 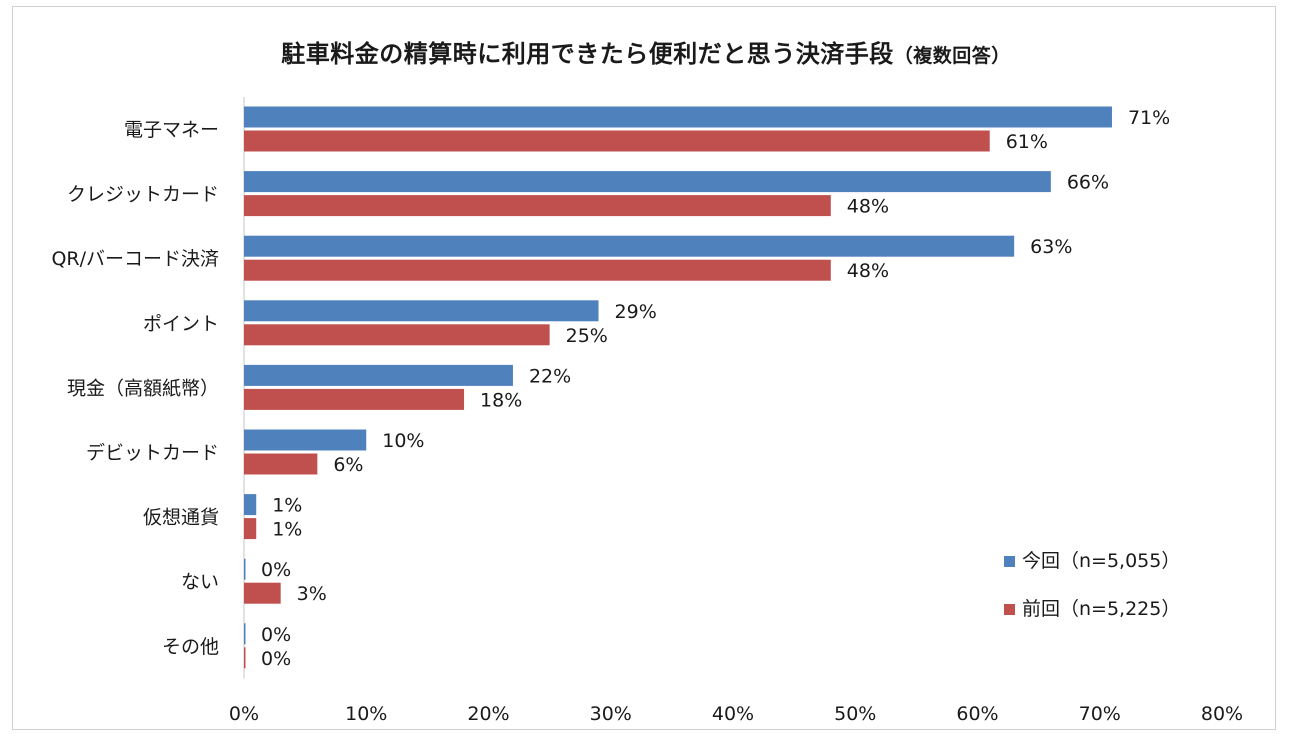 I want to click on x-tick-label: 80%, so click(x=1222, y=714).